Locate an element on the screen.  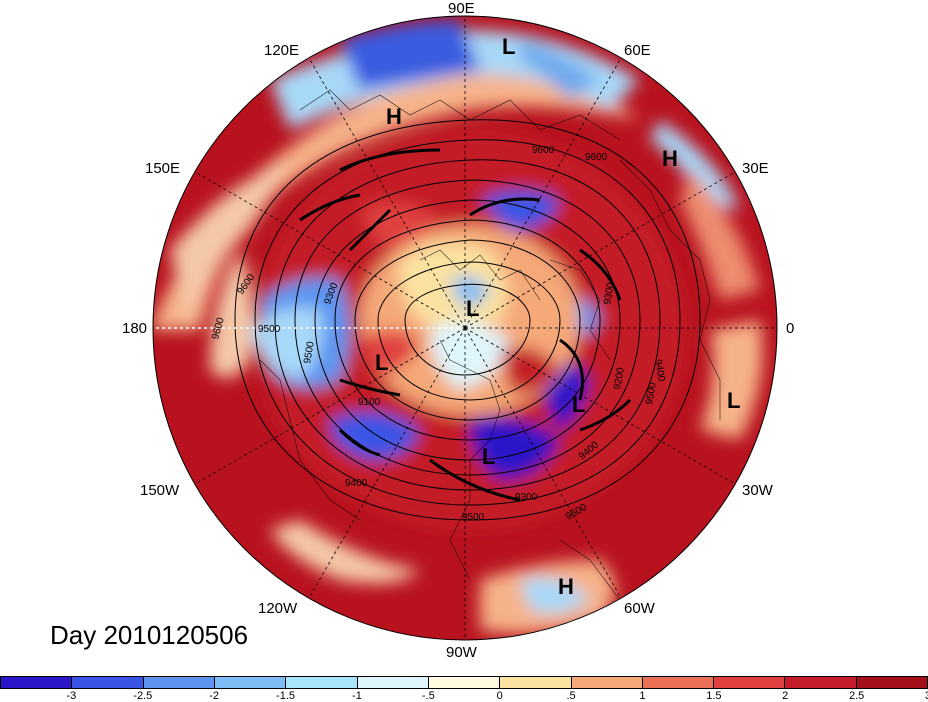
contour-label: 9200 is located at coordinates (619, 378).